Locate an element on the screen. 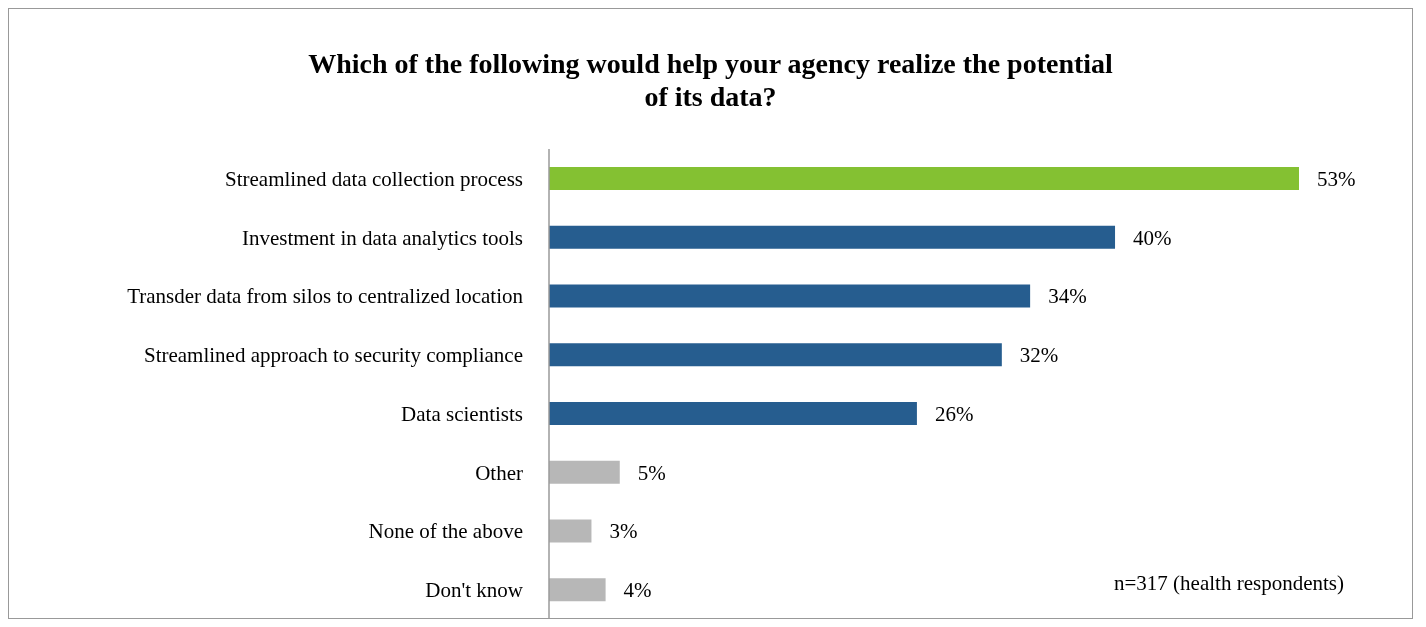 The image size is (1426, 627). y-tick-label: None of the above is located at coordinates (445, 531).